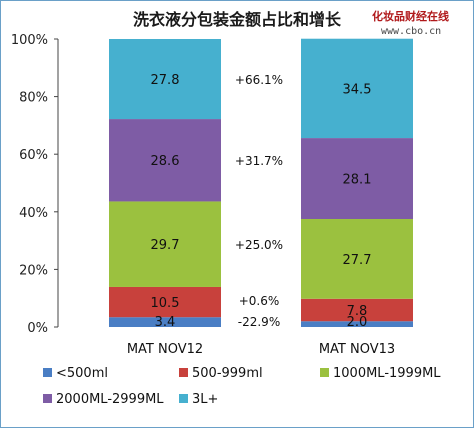  What do you see at coordinates (259, 161) in the screenshot?
I see `growth-annotation: +31.7%` at bounding box center [259, 161].